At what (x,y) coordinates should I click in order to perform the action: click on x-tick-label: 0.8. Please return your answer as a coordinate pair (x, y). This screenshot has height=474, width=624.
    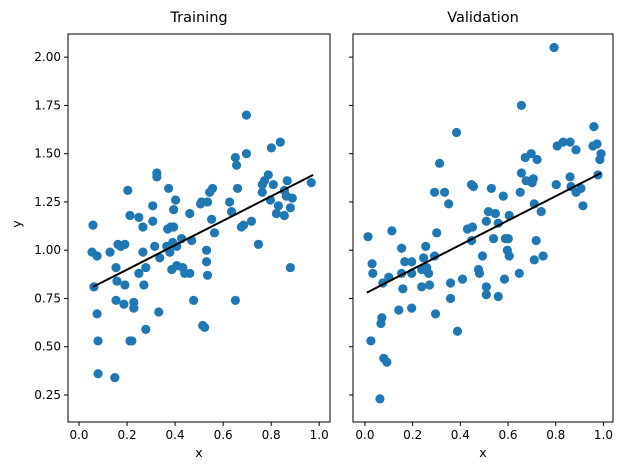
    Looking at the image, I should click on (271, 435).